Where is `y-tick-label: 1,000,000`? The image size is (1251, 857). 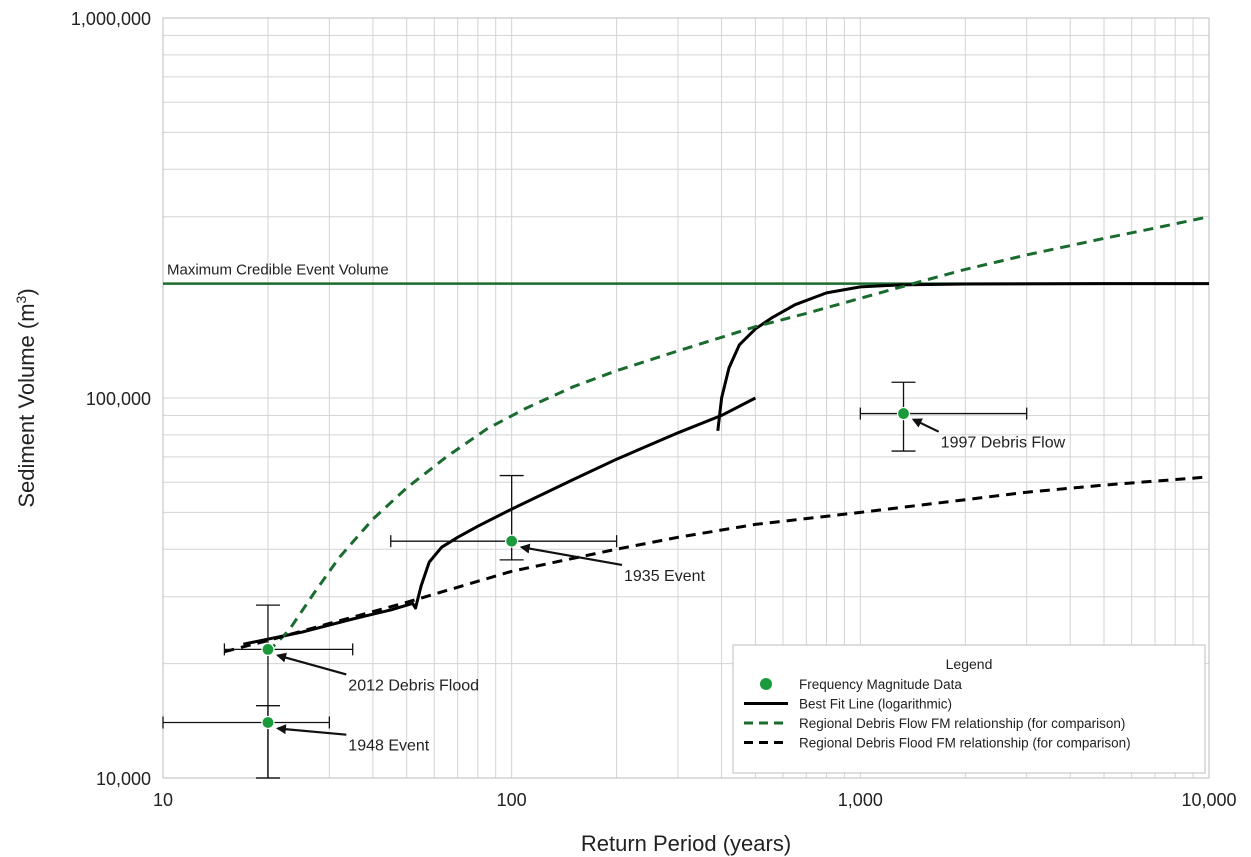
y-tick-label: 1,000,000 is located at coordinates (111, 19).